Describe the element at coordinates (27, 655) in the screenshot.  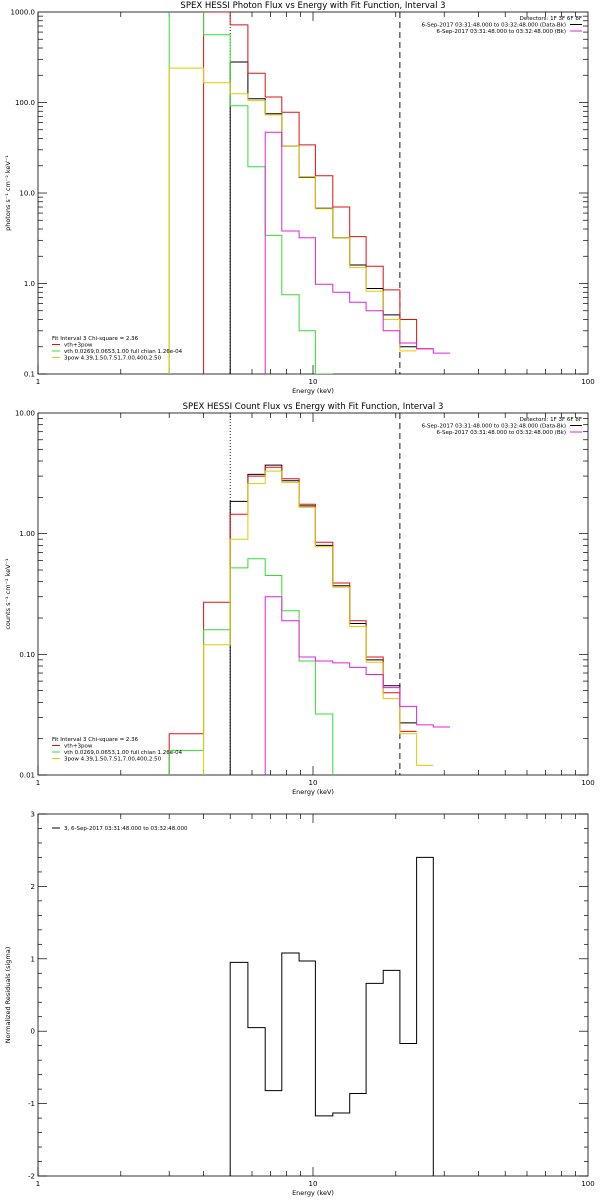
I see `y-tick-label: 0.10` at that location.